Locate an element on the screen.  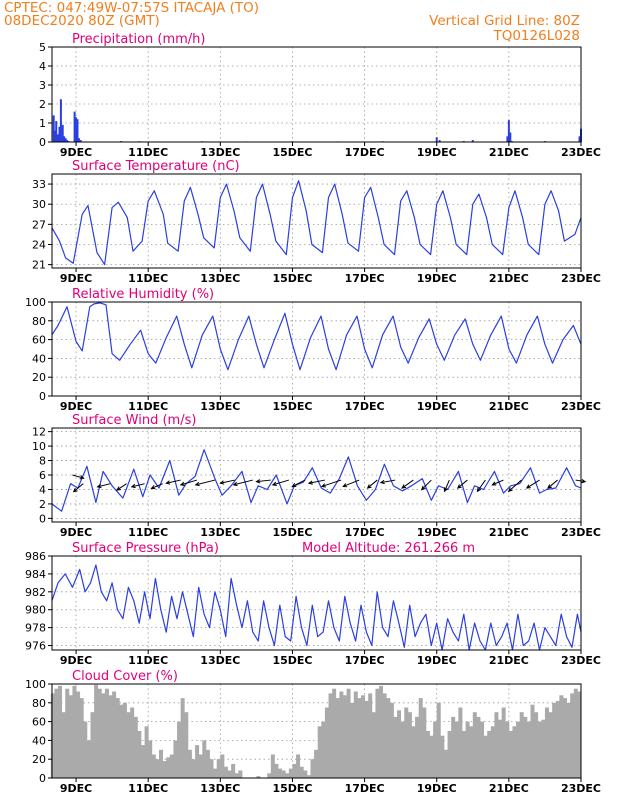
y-tick-label: 5 is located at coordinates (42, 47).